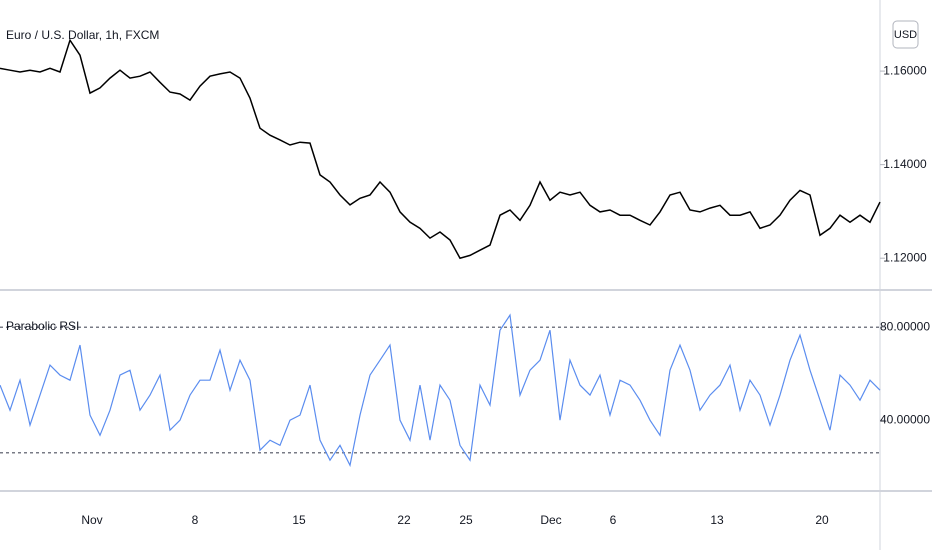 The width and height of the screenshot is (932, 555). I want to click on x-tick-label: 20, so click(822, 520).